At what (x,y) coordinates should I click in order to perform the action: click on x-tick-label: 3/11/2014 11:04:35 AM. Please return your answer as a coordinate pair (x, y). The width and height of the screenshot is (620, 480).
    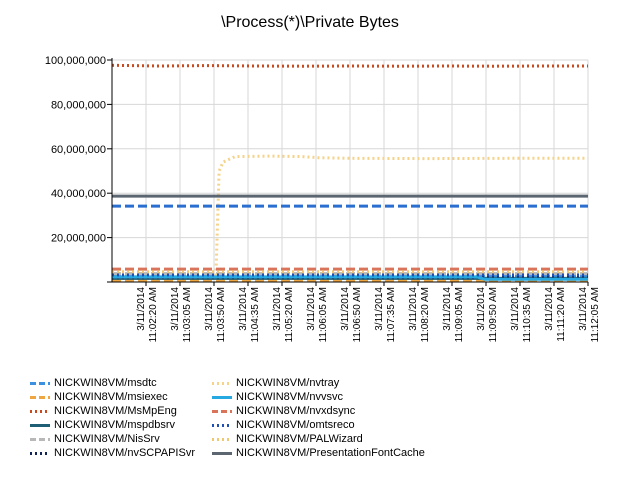
    Looking at the image, I should click on (249, 315).